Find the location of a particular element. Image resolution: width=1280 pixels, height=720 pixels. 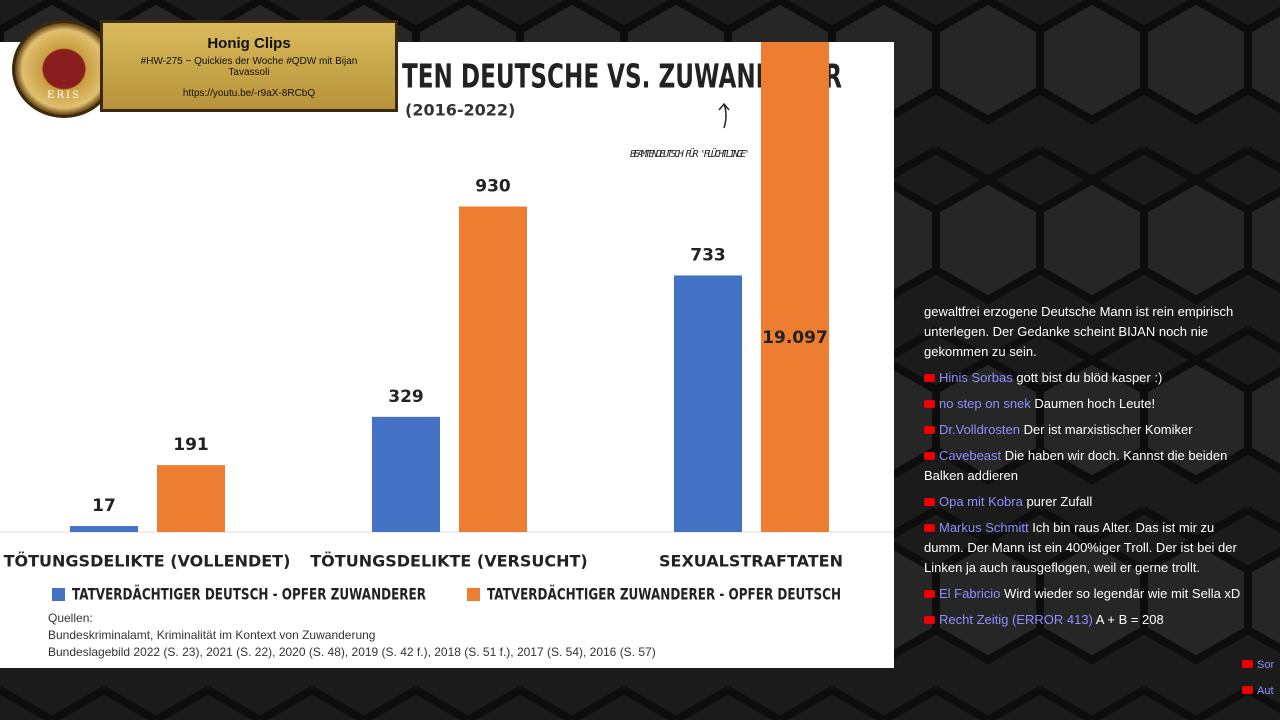

value-label: 329 is located at coordinates (406, 397).